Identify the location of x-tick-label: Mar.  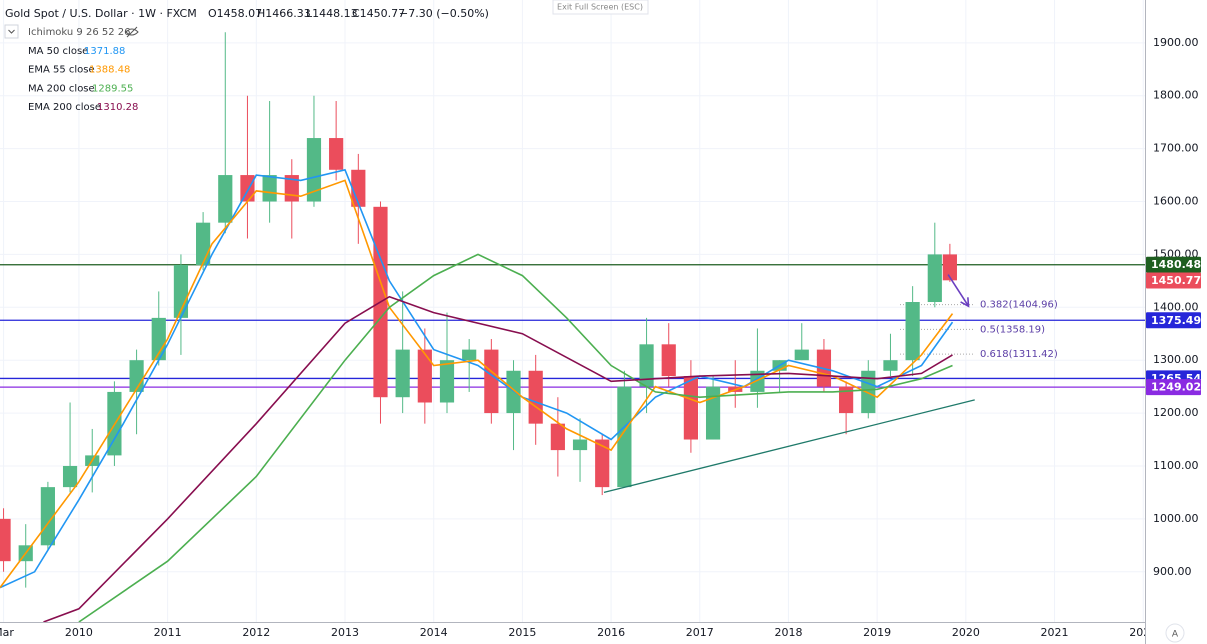
(7, 632).